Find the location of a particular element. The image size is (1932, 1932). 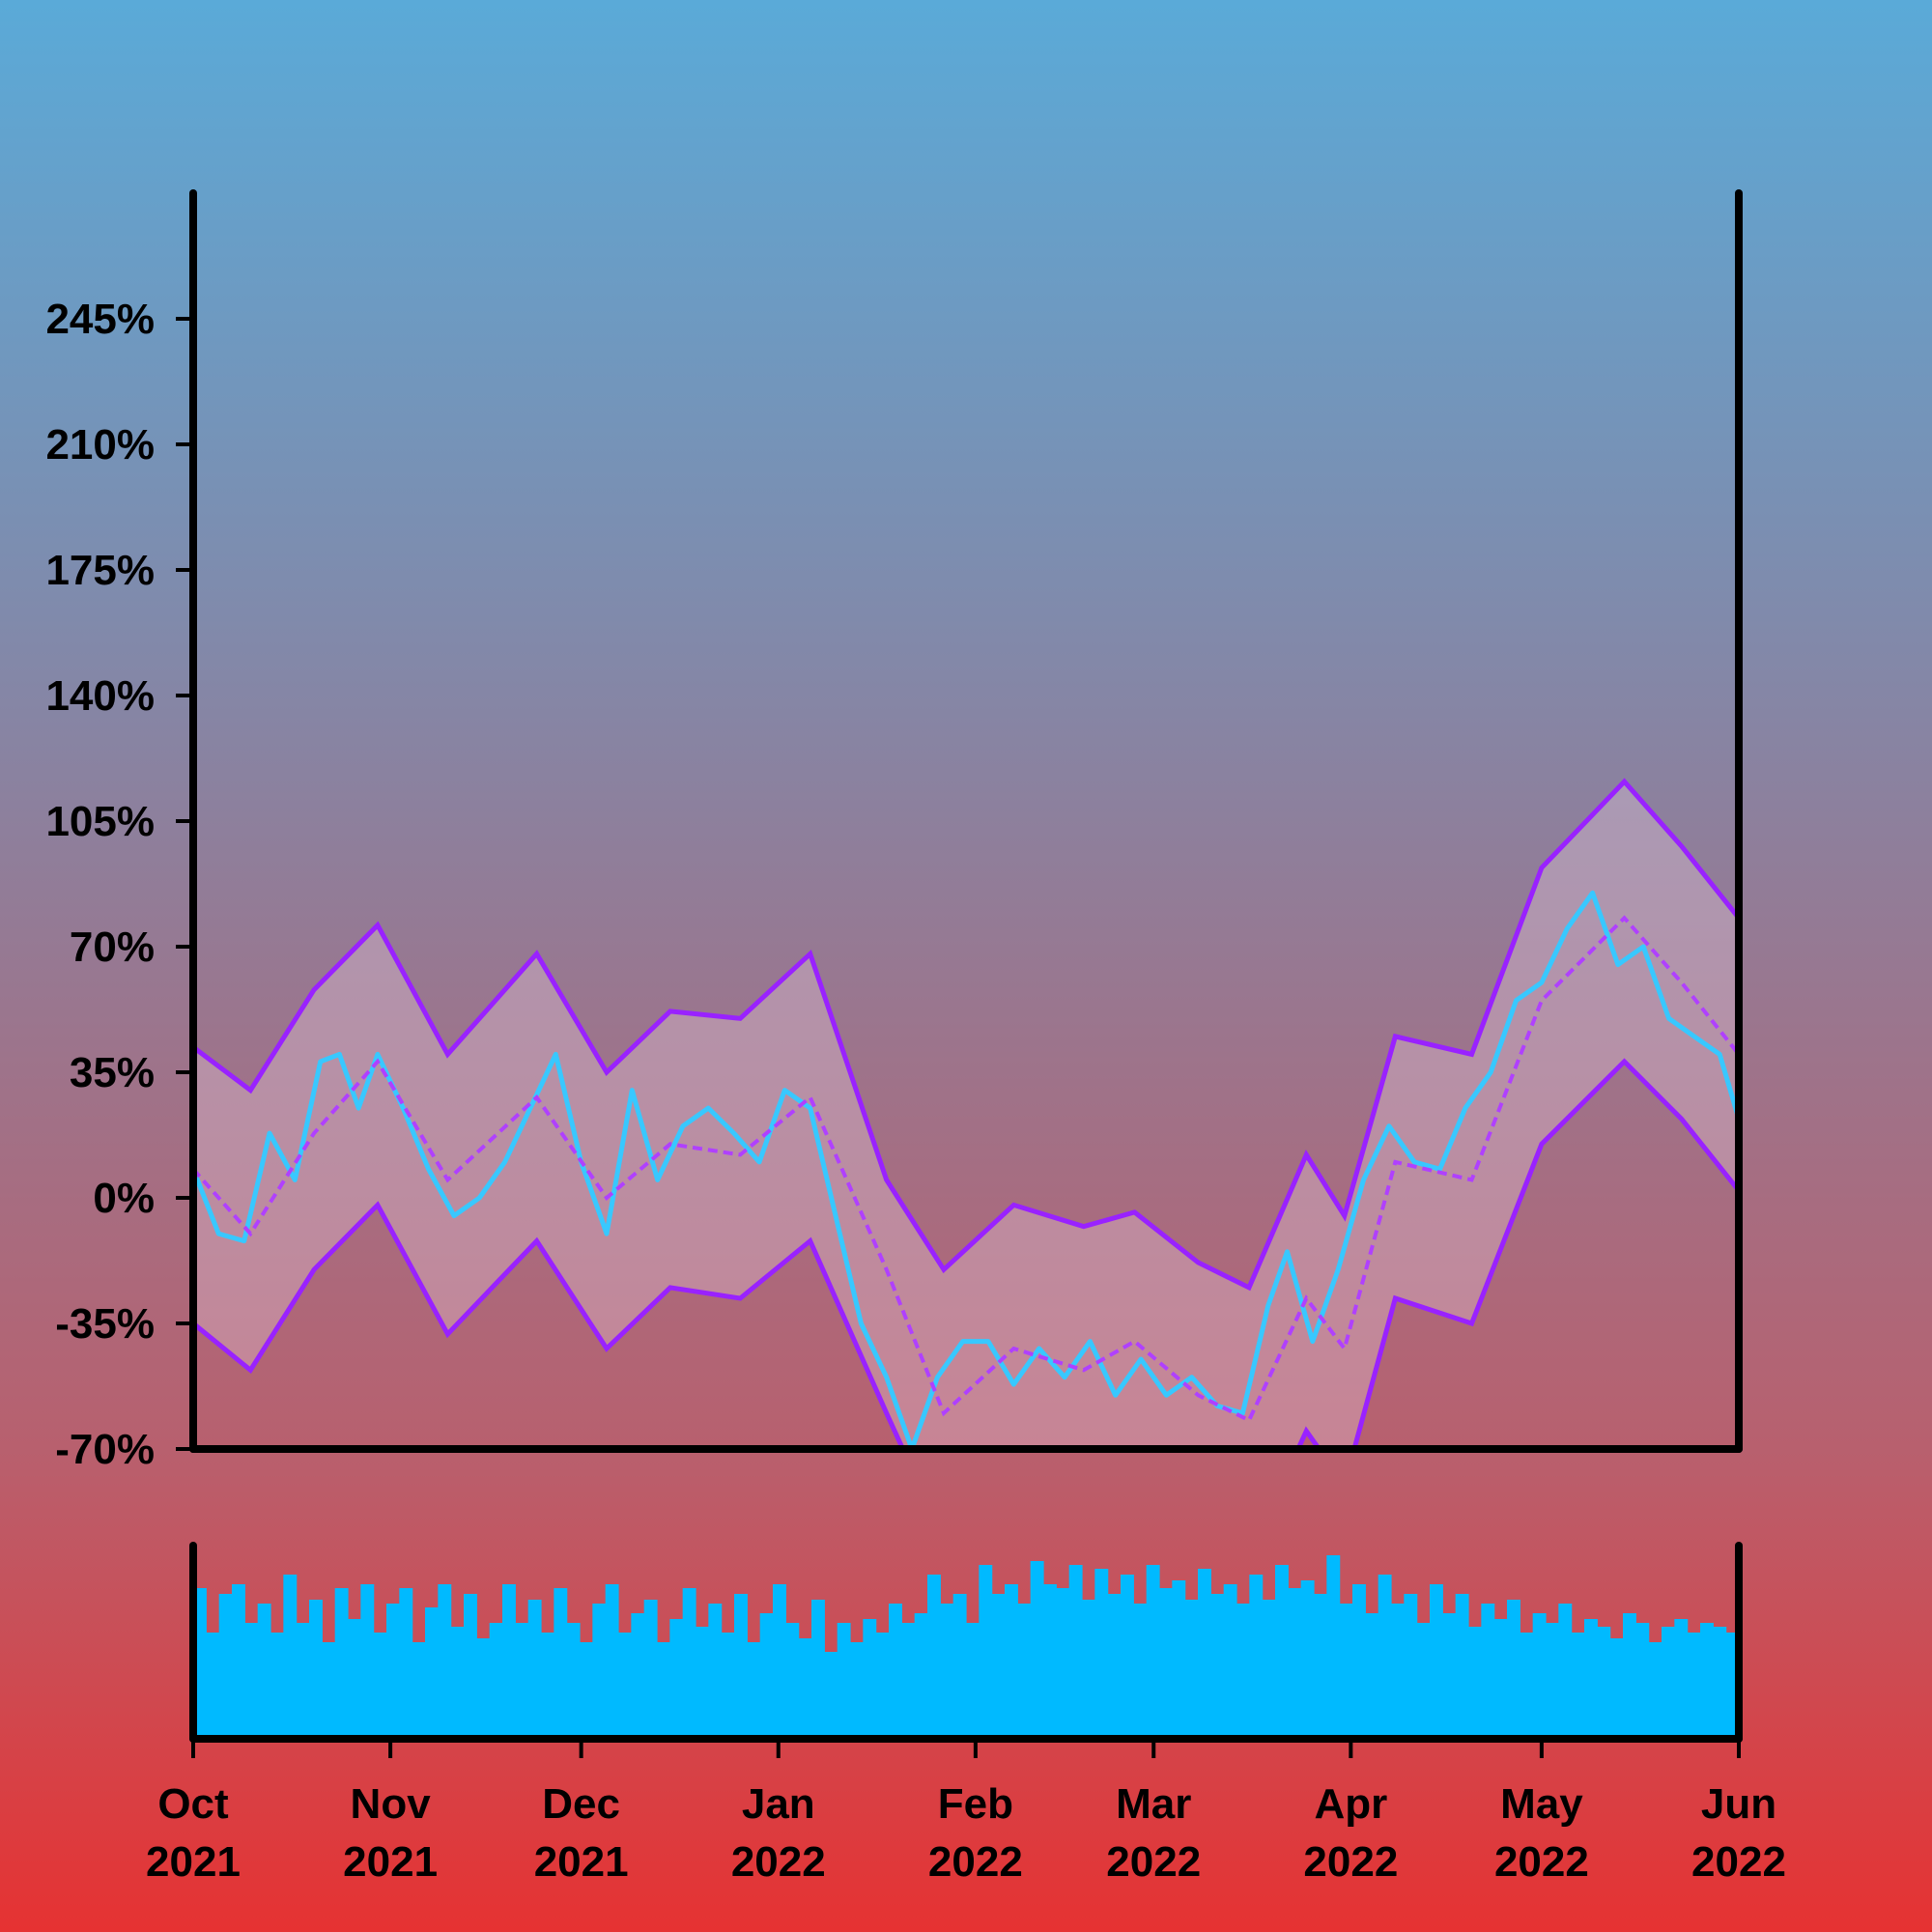

x-tick-label-month: Jun is located at coordinates (1738, 1804).